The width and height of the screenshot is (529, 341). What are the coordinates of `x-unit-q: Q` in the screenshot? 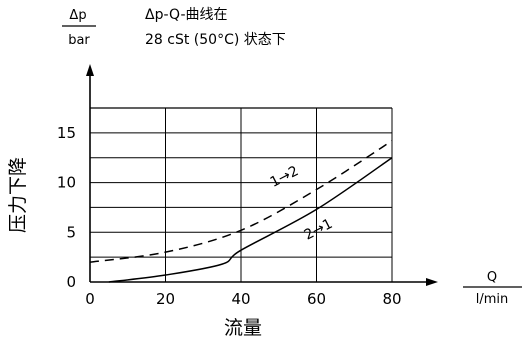 It's located at (492, 277).